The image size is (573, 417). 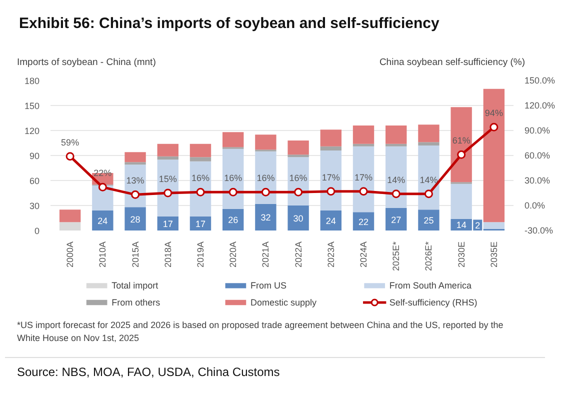 What do you see at coordinates (429, 256) in the screenshot?
I see `x-tick-label: 2026E*` at bounding box center [429, 256].